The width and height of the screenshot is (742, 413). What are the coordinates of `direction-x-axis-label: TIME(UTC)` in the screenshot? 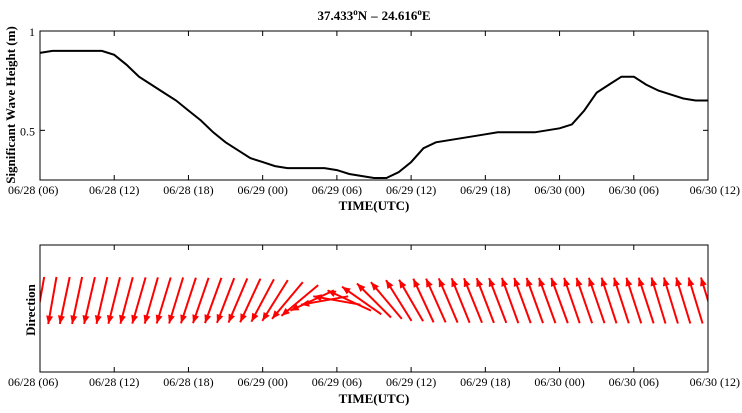 It's located at (374, 398).